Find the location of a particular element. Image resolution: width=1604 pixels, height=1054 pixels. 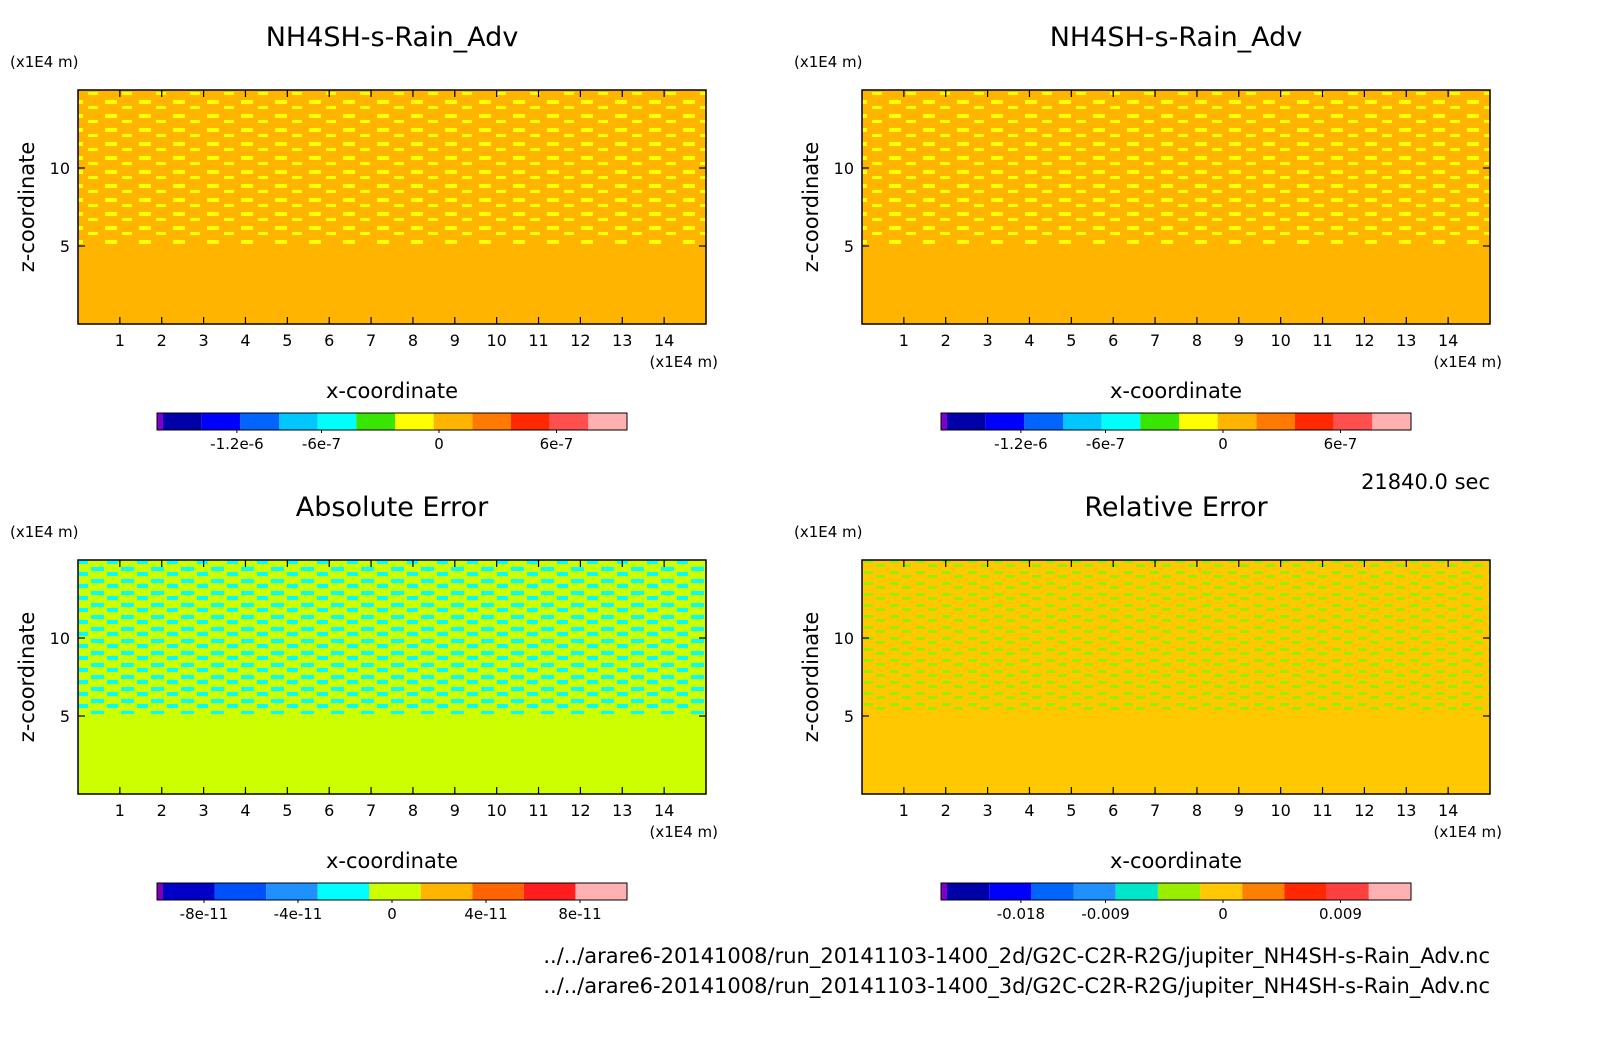

panel-title: Absolute Error is located at coordinates (392, 507).